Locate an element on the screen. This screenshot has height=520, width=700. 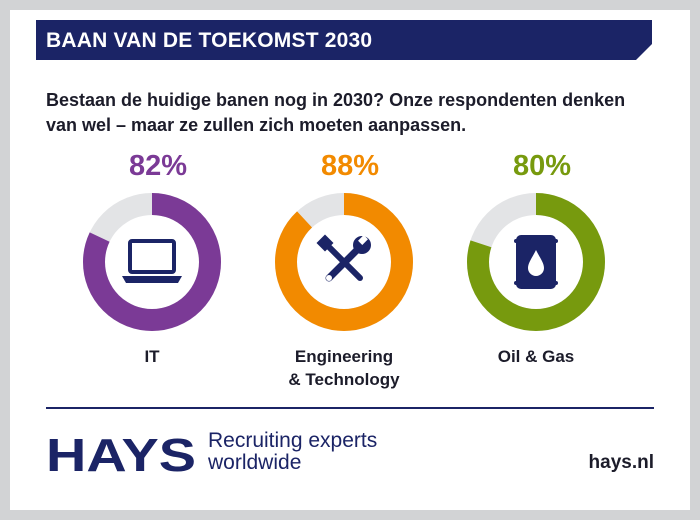
donut-chart-it is located at coordinates (152, 262).